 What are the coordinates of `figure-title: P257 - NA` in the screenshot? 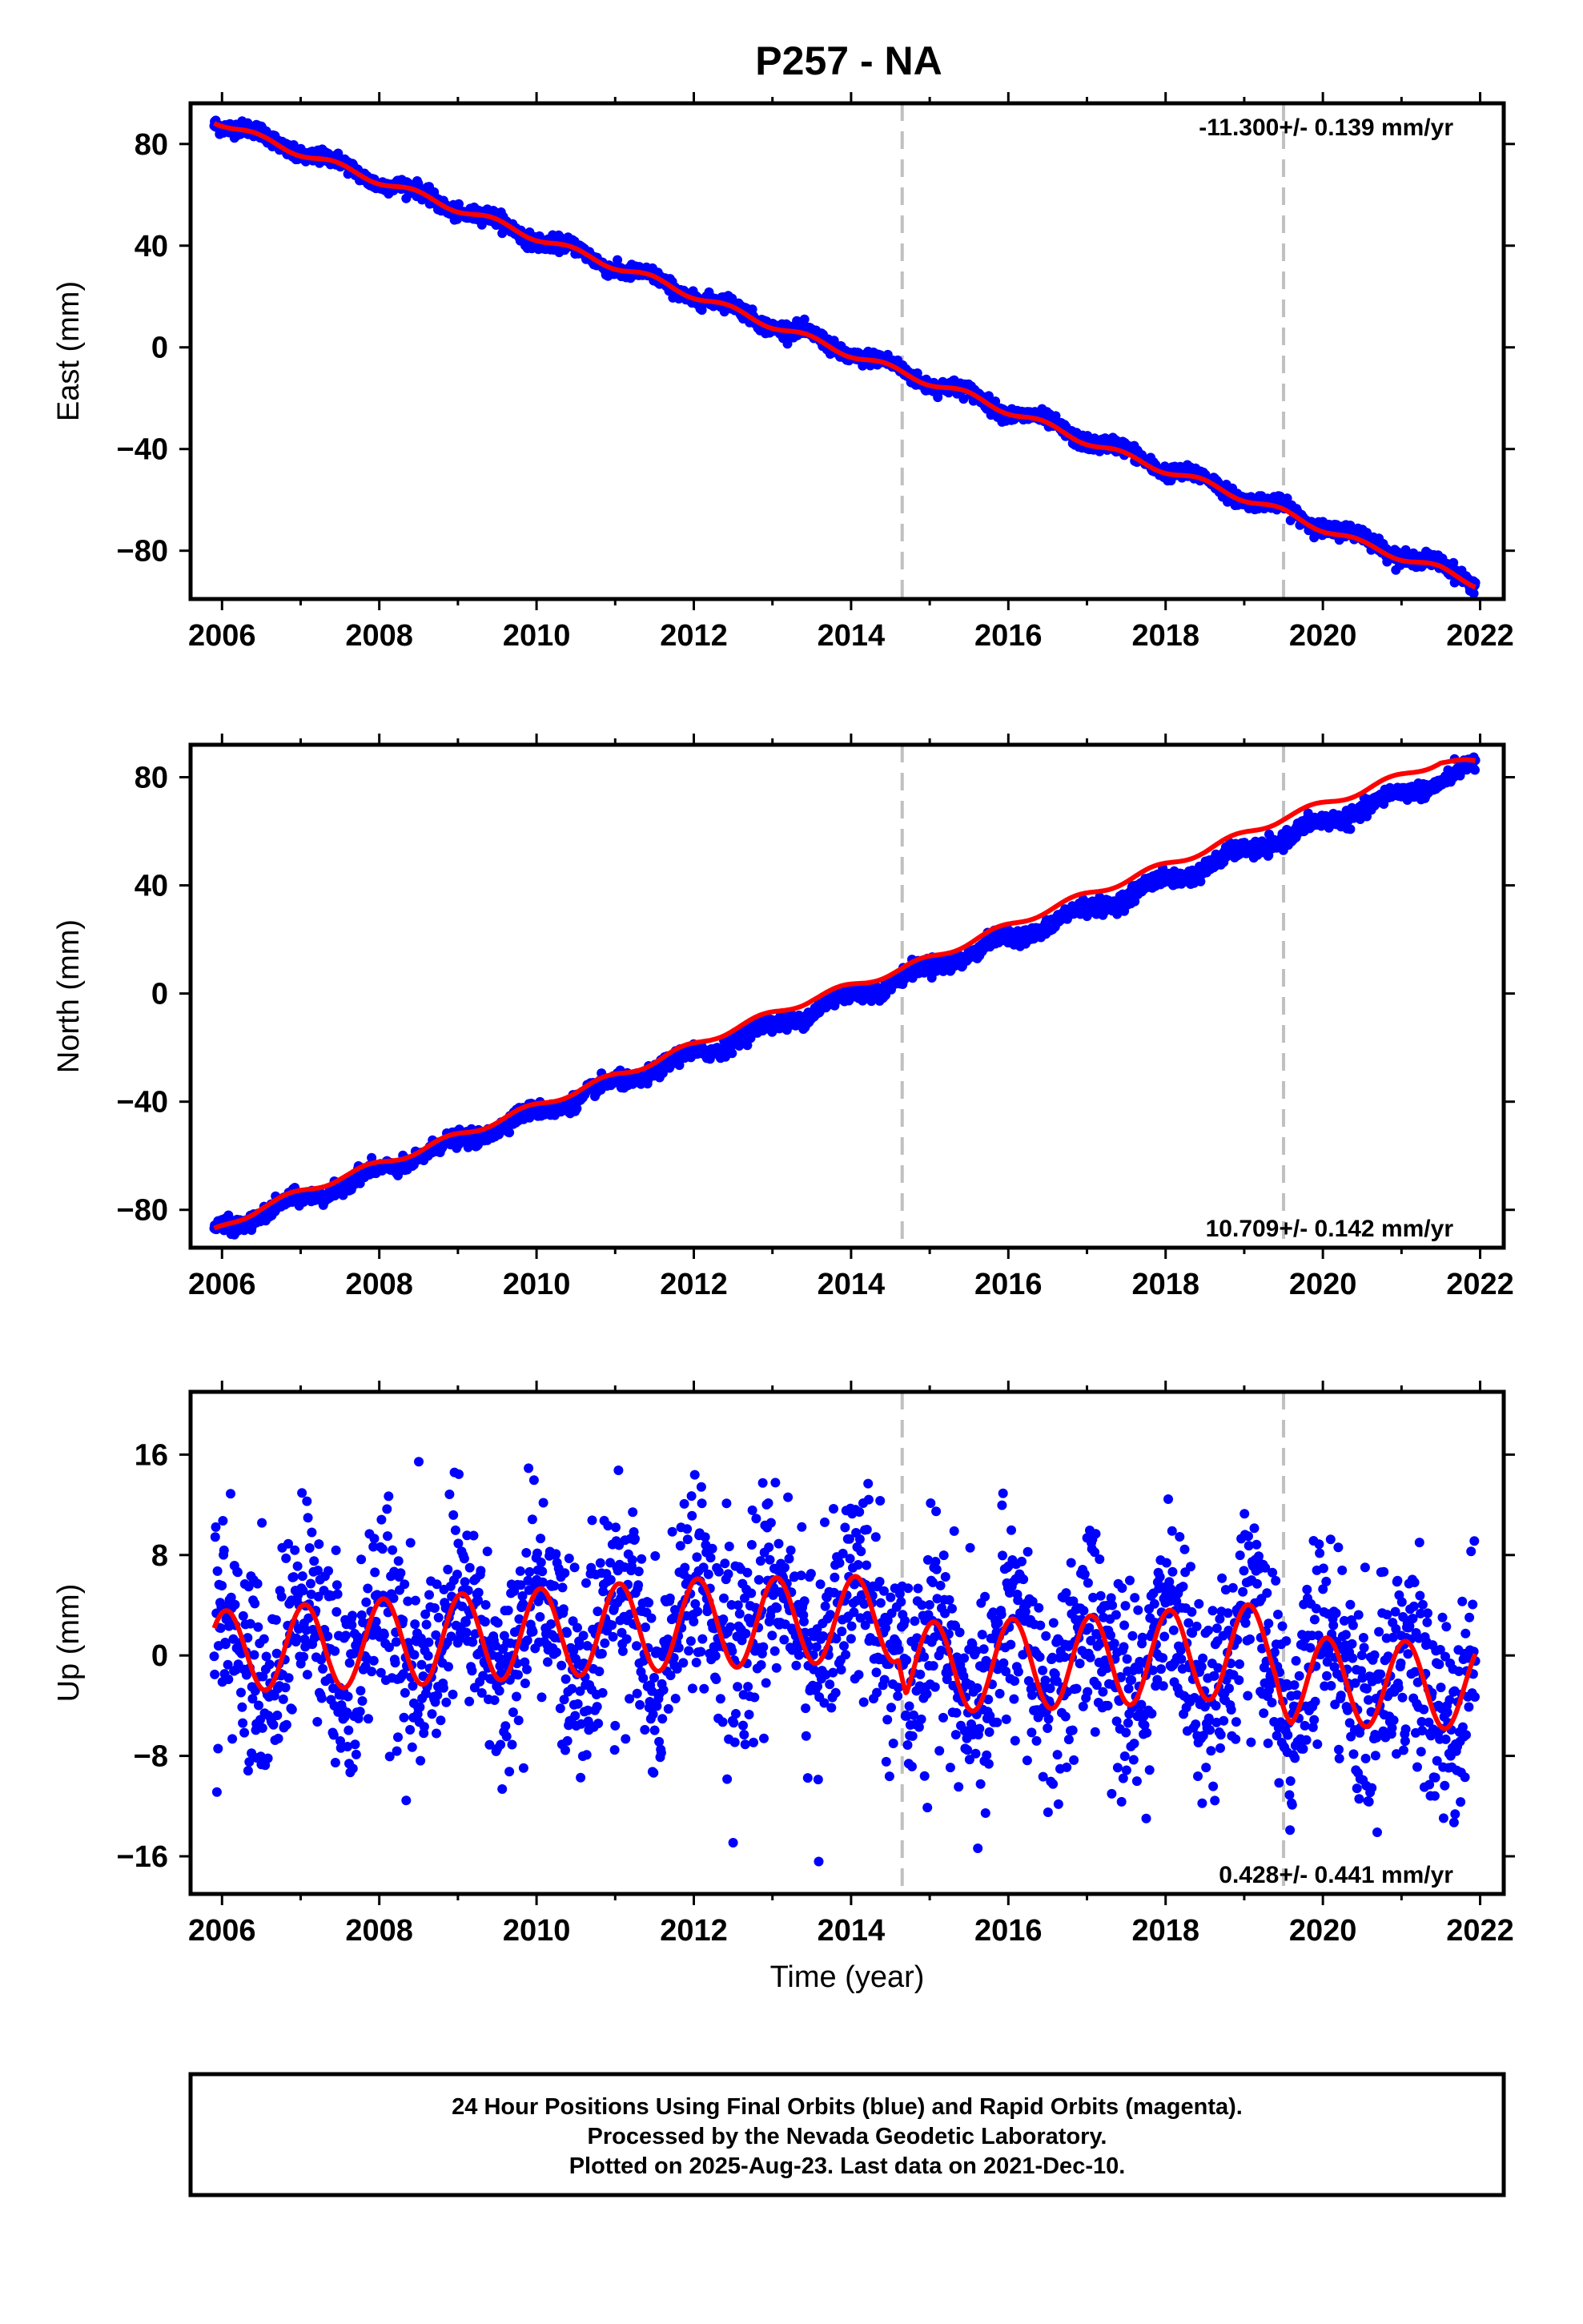 It's located at (848, 60).